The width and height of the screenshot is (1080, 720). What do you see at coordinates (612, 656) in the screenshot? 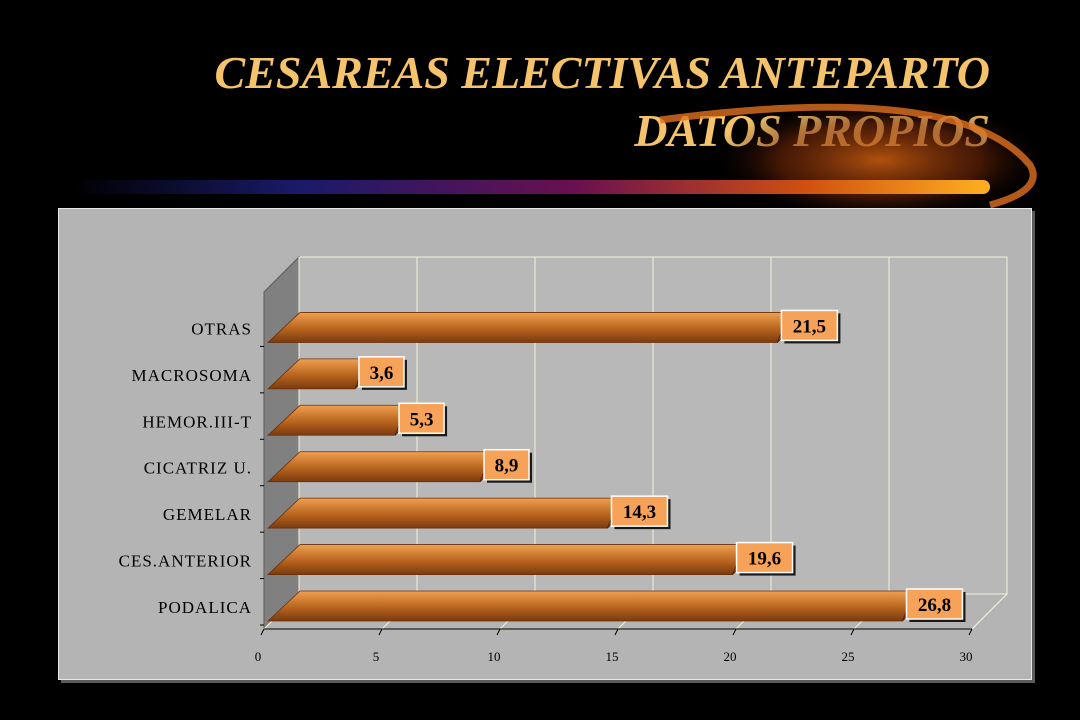
I see `x-tick-label: 15` at bounding box center [612, 656].